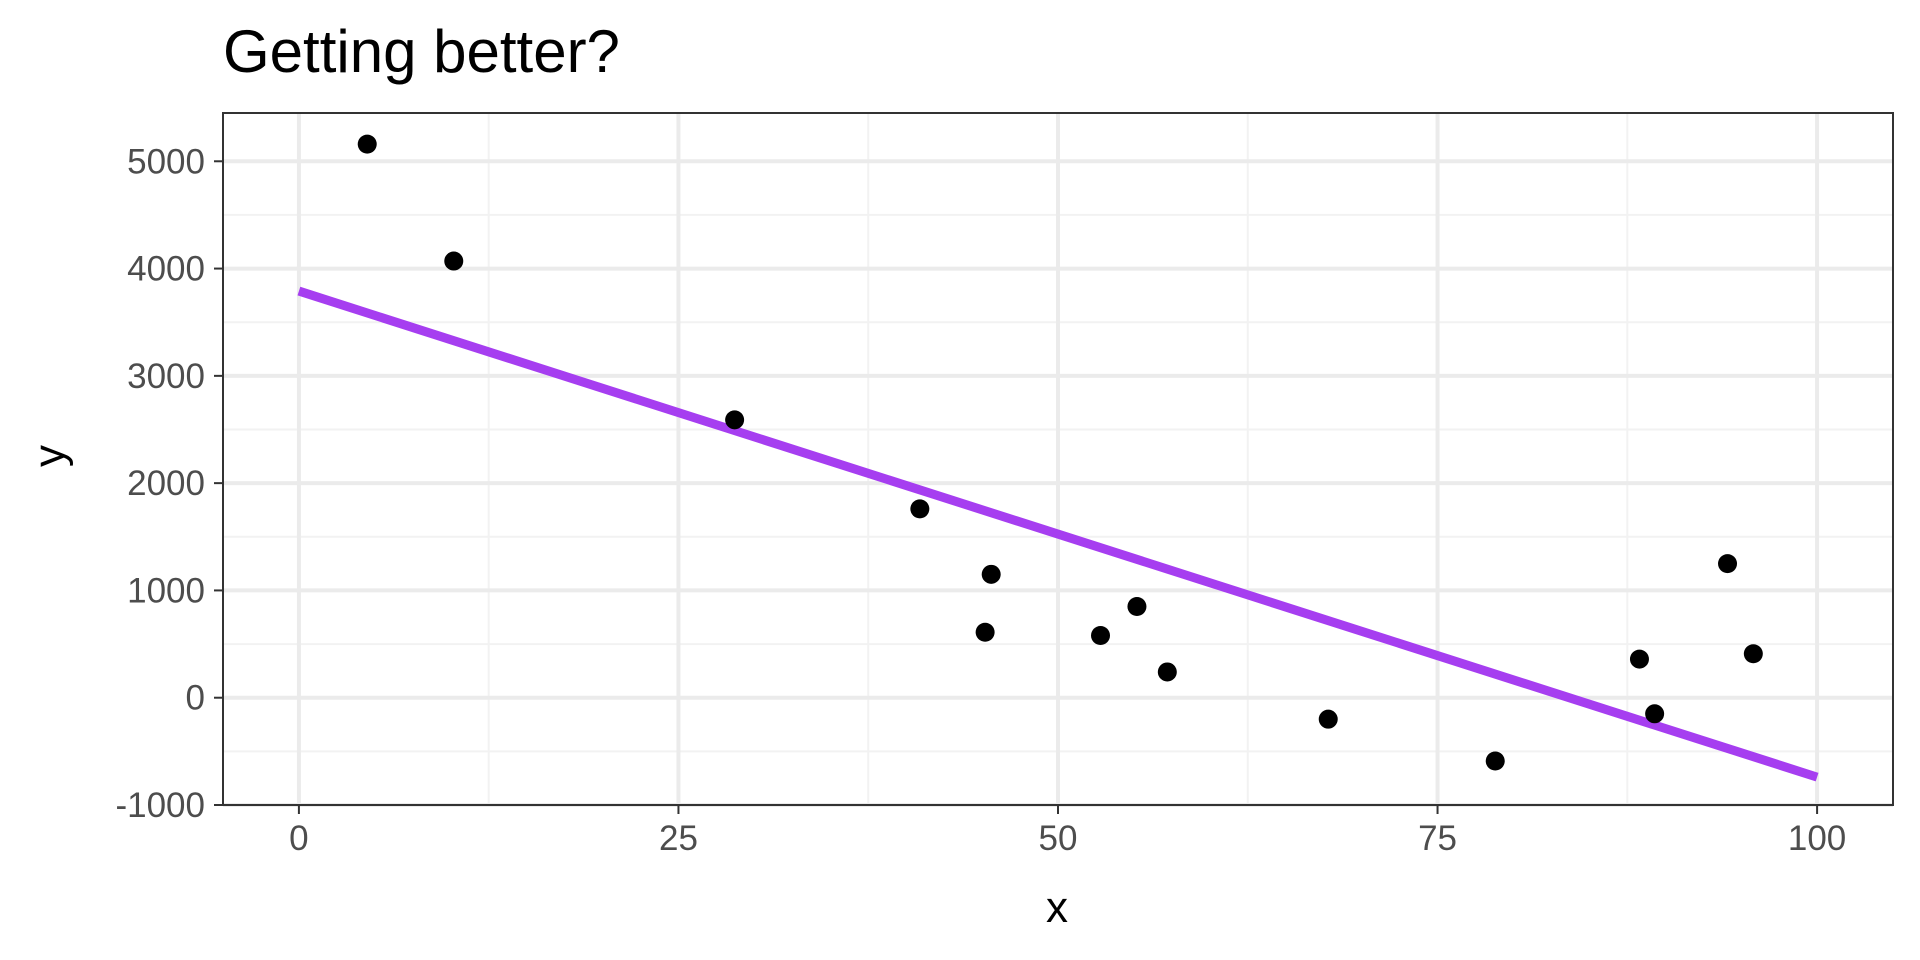 This screenshot has width=1920, height=960. What do you see at coordinates (1057, 907) in the screenshot?
I see `x-axis-title: x` at bounding box center [1057, 907].